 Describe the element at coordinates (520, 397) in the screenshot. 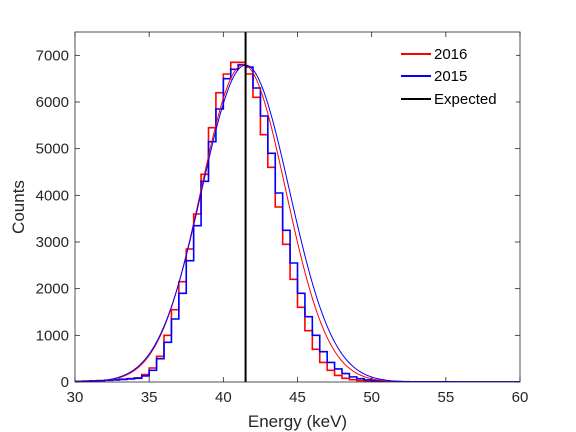

I see `x-tick-label: 60` at that location.